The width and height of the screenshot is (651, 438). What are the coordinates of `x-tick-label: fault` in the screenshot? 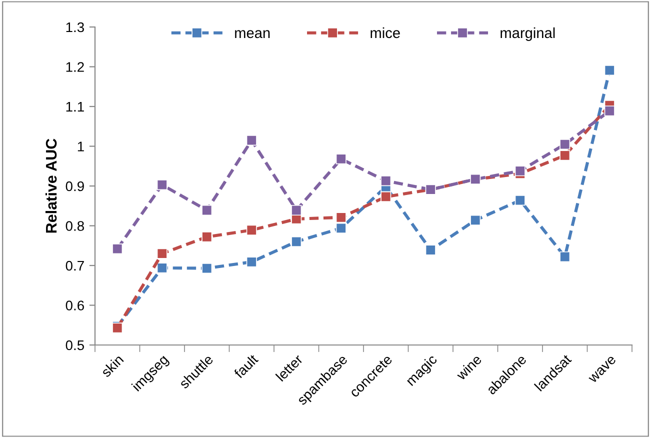 It's located at (246, 366).